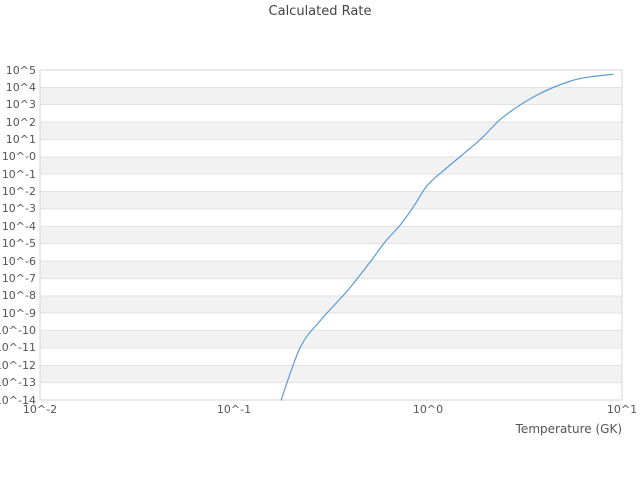  Describe the element at coordinates (18, 330) in the screenshot. I see `y-tick-label: 10^-10` at that location.